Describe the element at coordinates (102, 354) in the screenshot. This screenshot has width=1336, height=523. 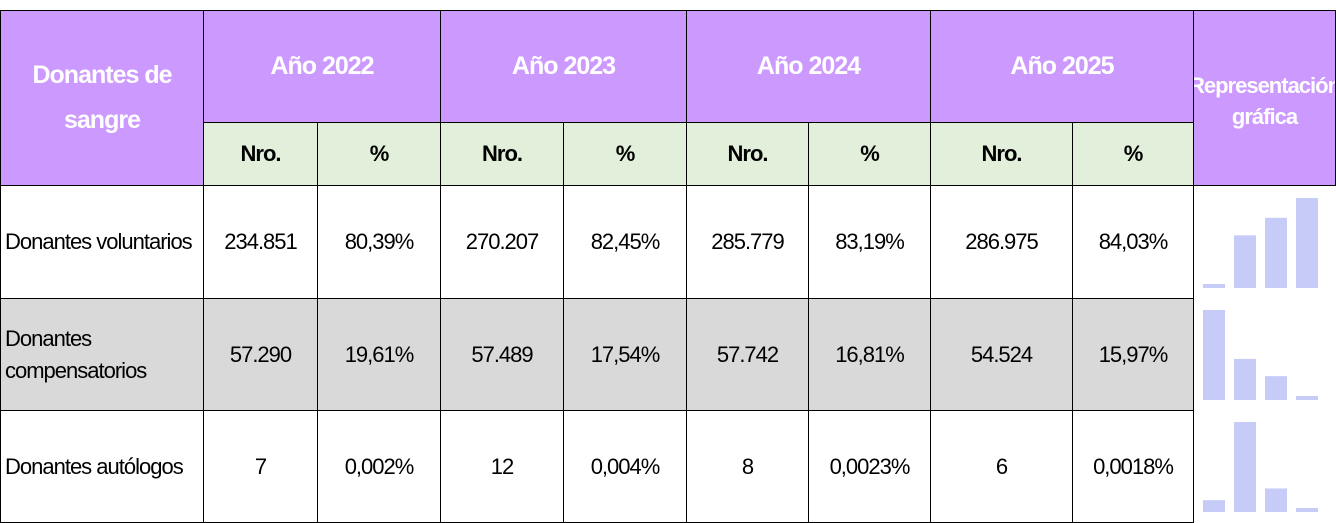
I see `row-label: Donantes compensatorios` at that location.